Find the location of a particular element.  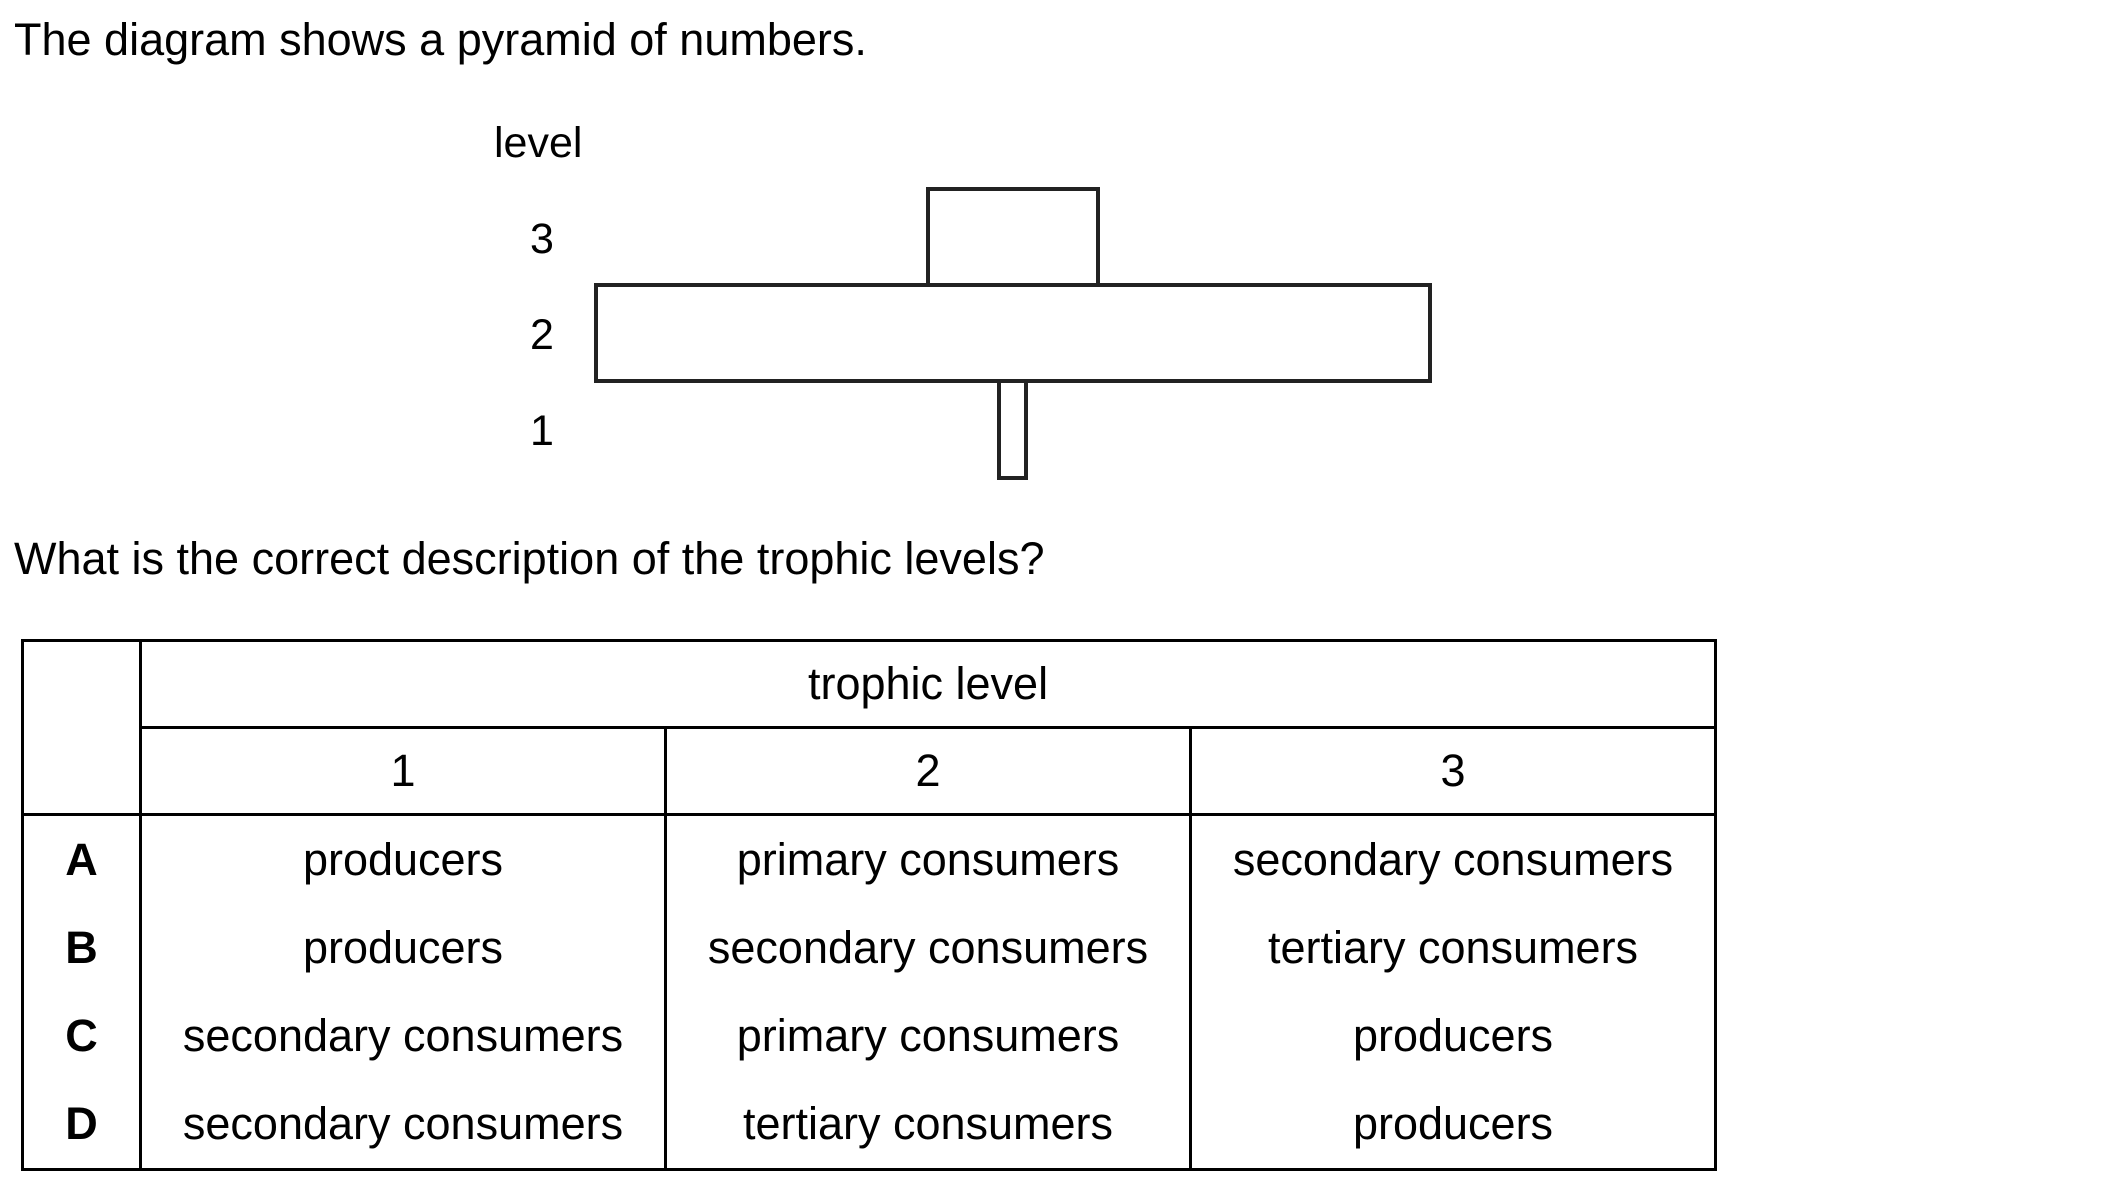

column-header-3: 3 is located at coordinates (1453, 771).